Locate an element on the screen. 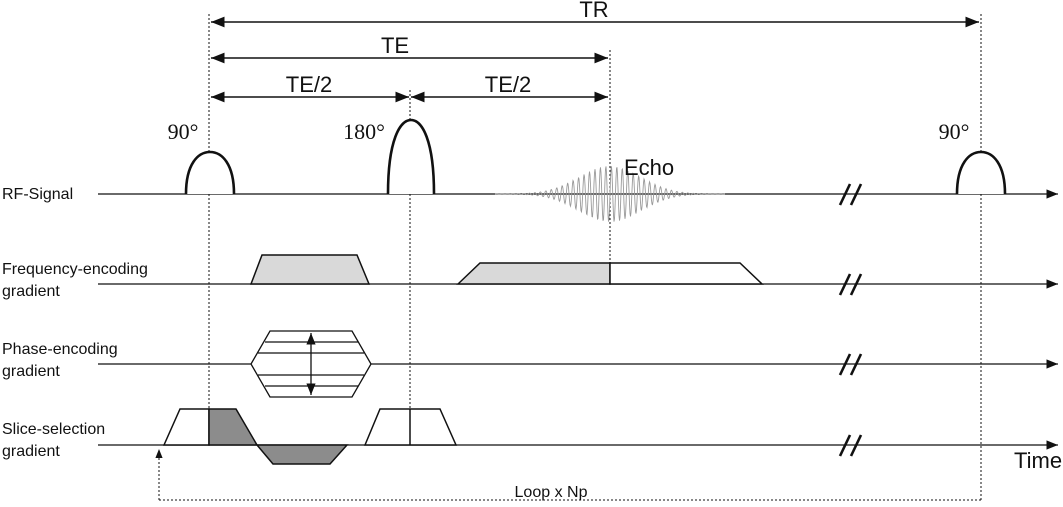 The height and width of the screenshot is (507, 1063). row-label-phase-line1: Phase-encoding is located at coordinates (60, 349).